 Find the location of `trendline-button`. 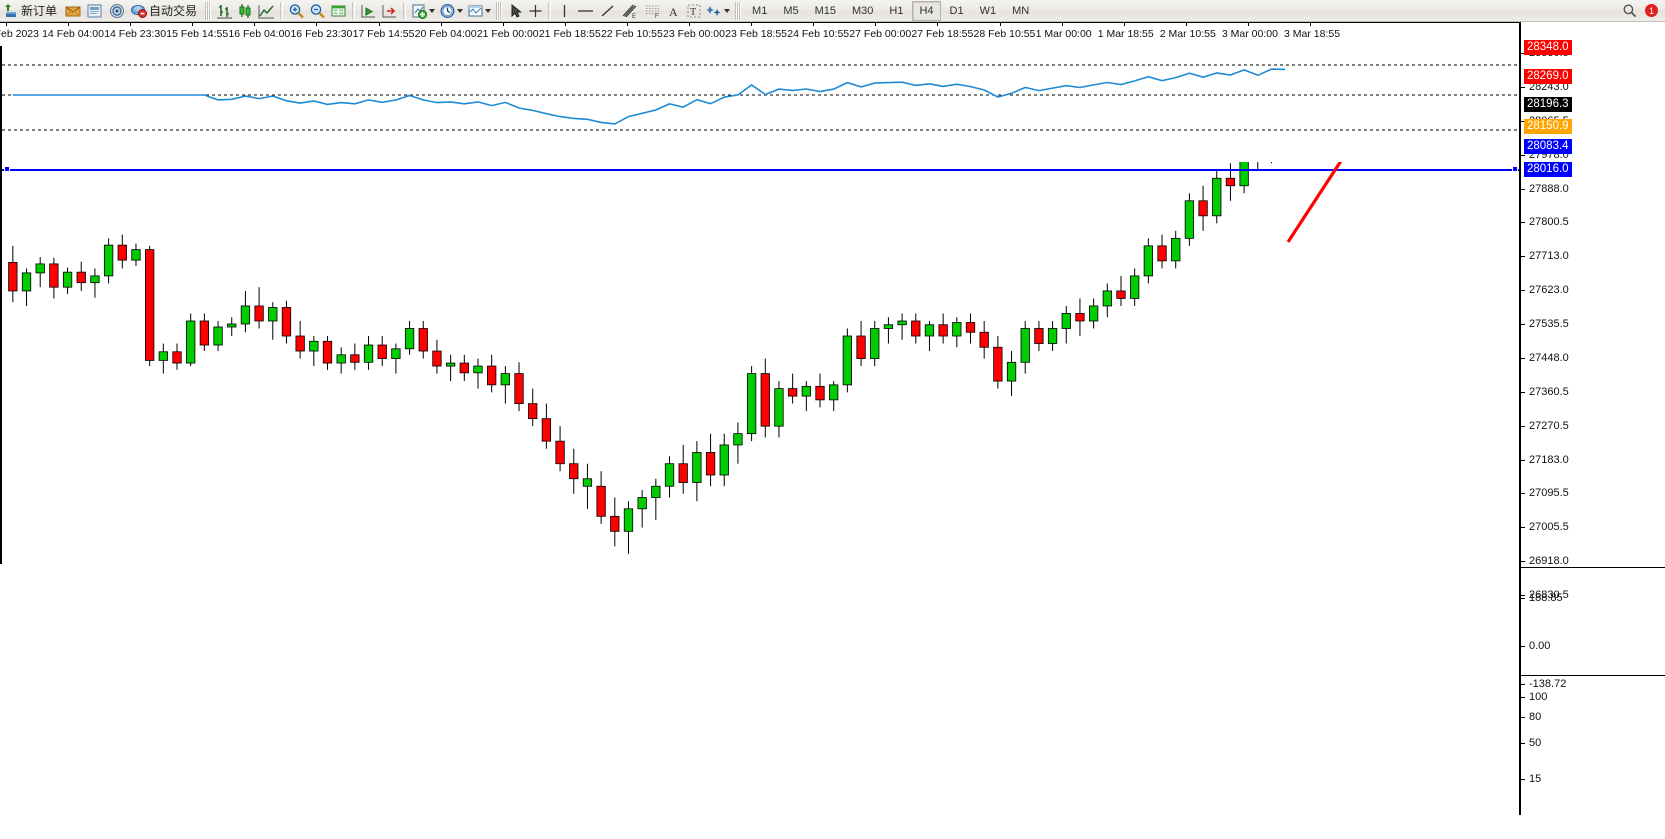

trendline-button is located at coordinates (607, 11).